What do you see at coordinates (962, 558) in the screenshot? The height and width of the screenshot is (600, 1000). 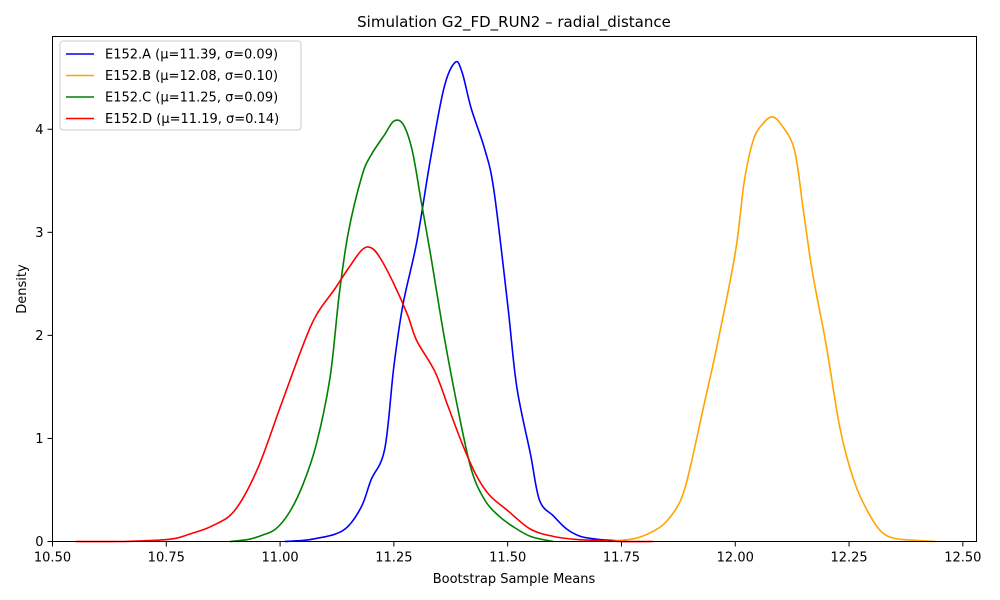 I see `x-tick-label: 12.50` at bounding box center [962, 558].